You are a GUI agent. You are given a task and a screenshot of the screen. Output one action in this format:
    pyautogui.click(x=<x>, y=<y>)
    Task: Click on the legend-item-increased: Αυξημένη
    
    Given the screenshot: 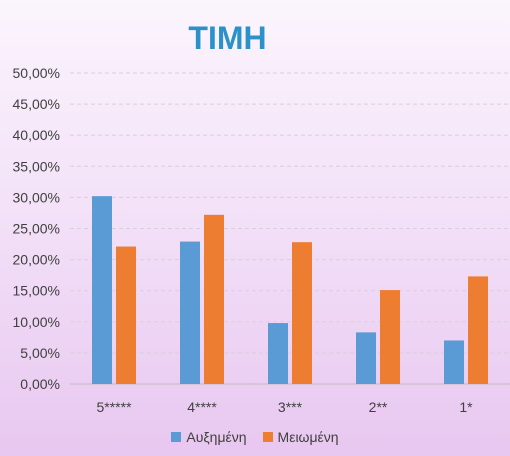 What is the action you would take?
    pyautogui.click(x=209, y=437)
    